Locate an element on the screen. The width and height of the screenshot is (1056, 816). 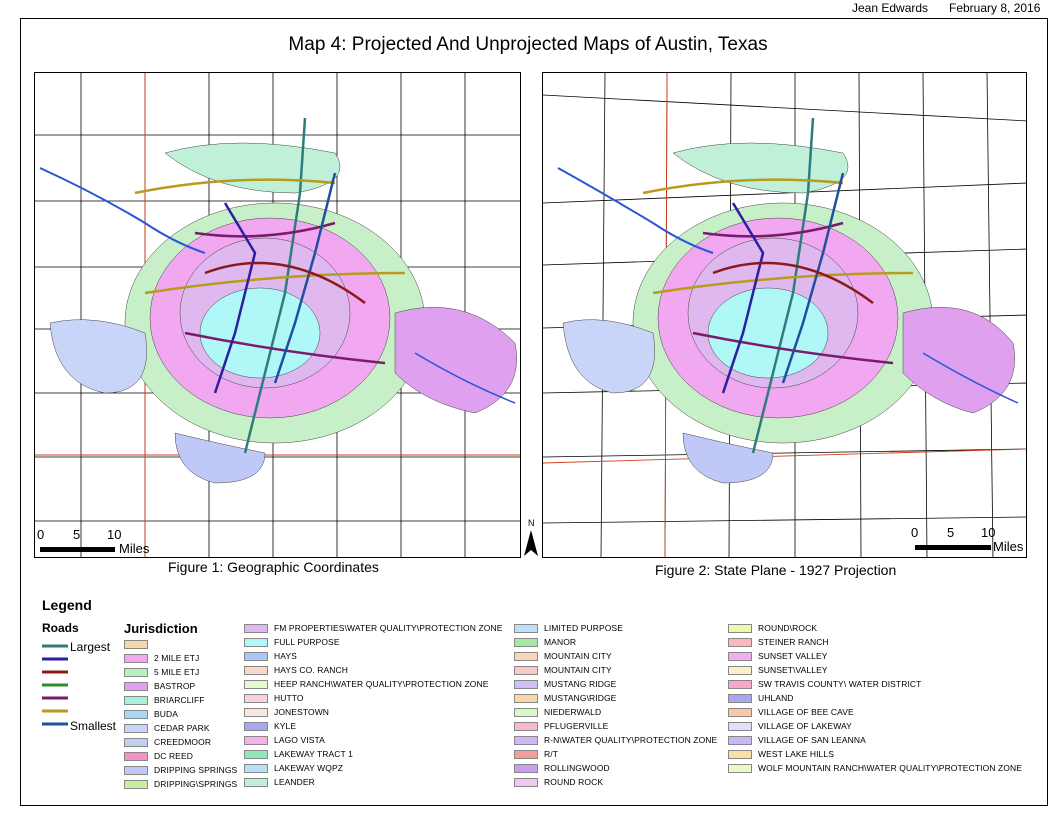
jurisdiction-label: PFLUGERVILLE is located at coordinates (576, 726).